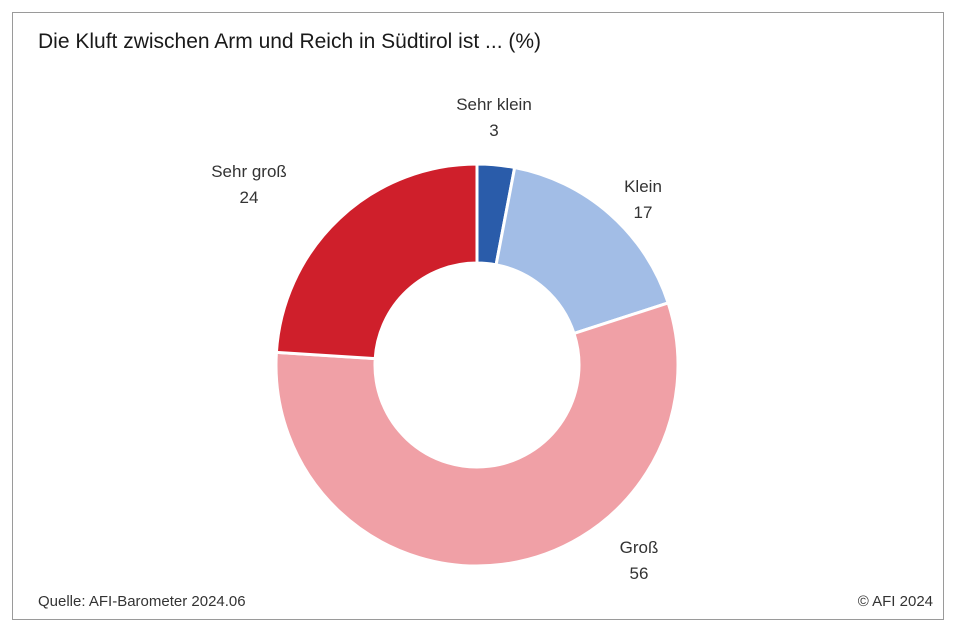  What do you see at coordinates (639, 547) in the screenshot?
I see `slice-label-gross: Groß` at bounding box center [639, 547].